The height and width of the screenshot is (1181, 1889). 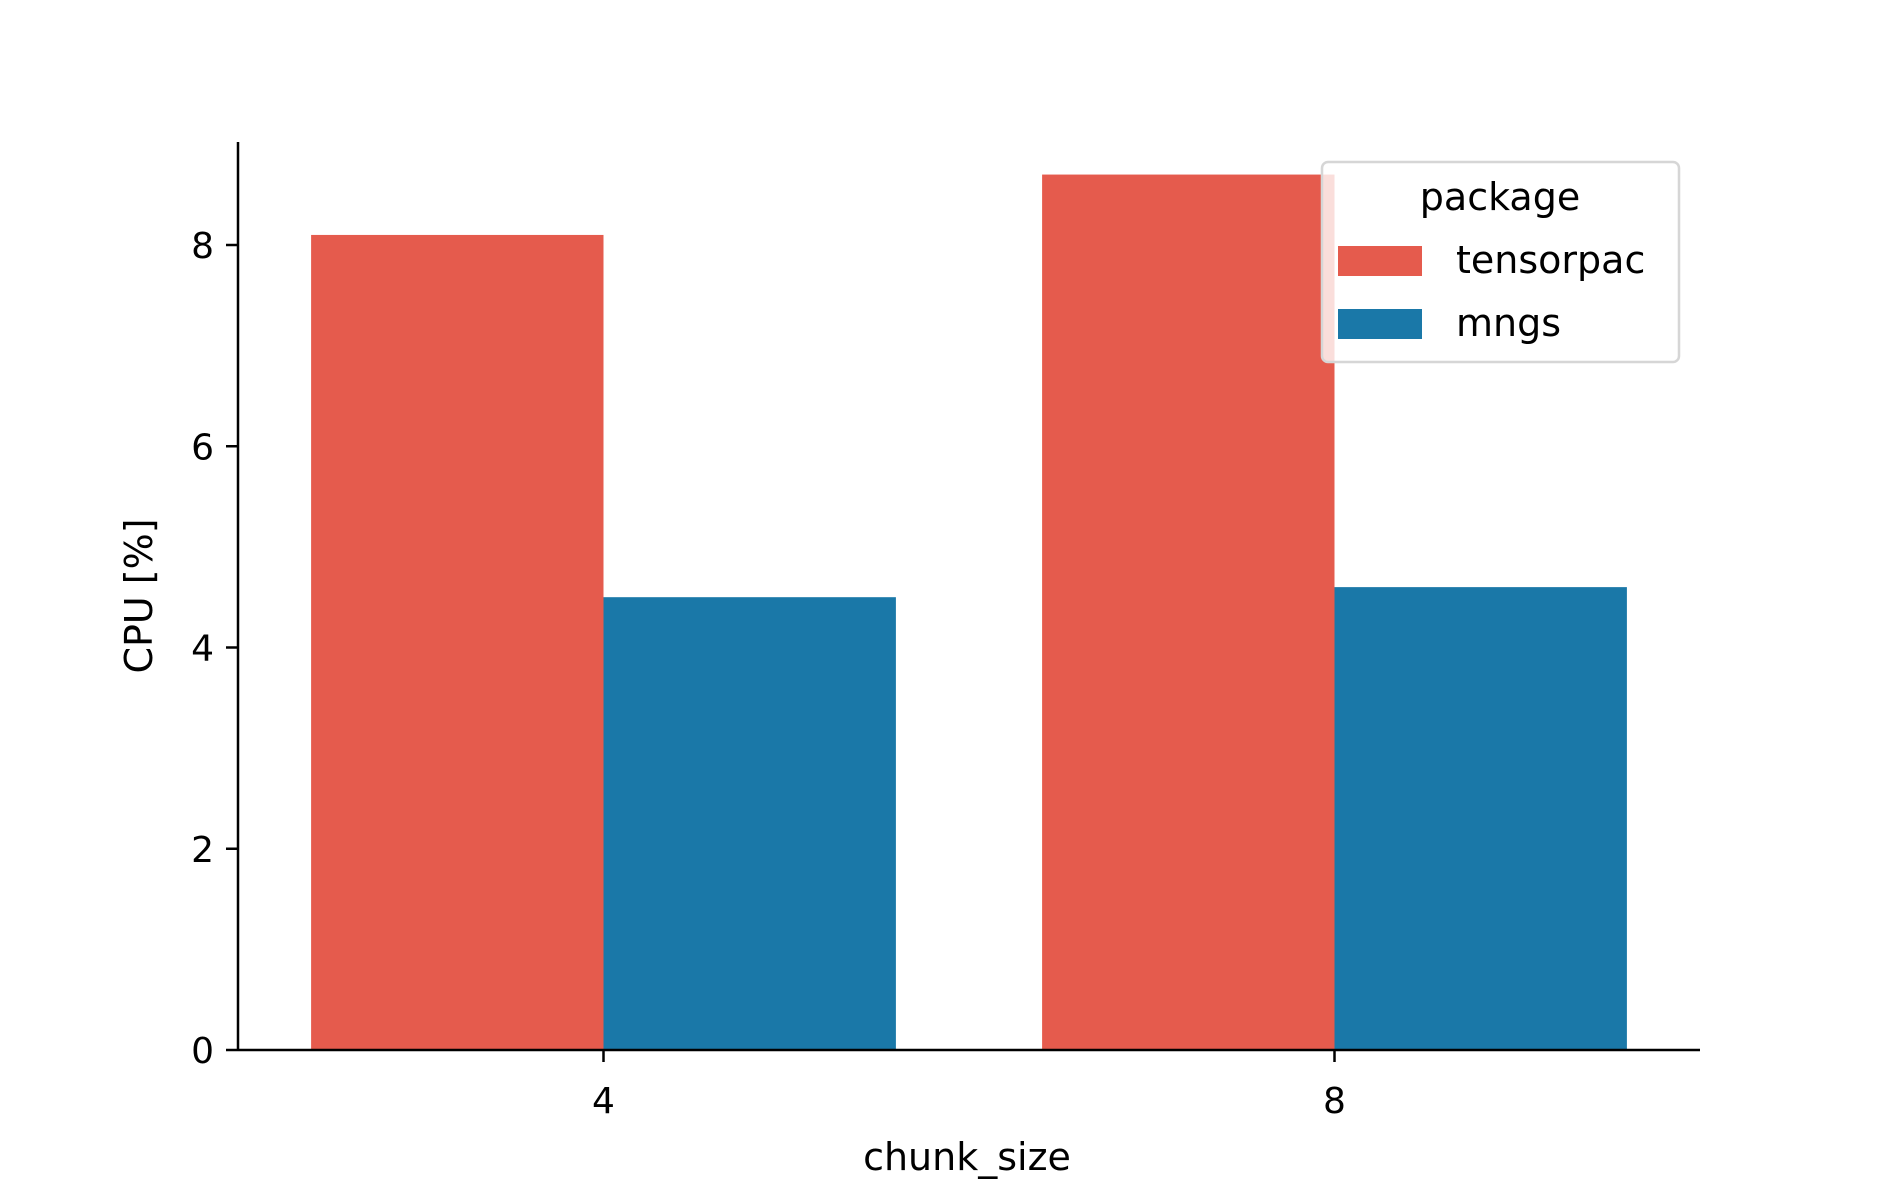 I want to click on y-ticks: 0 2 4 6 8, so click(x=214, y=649).